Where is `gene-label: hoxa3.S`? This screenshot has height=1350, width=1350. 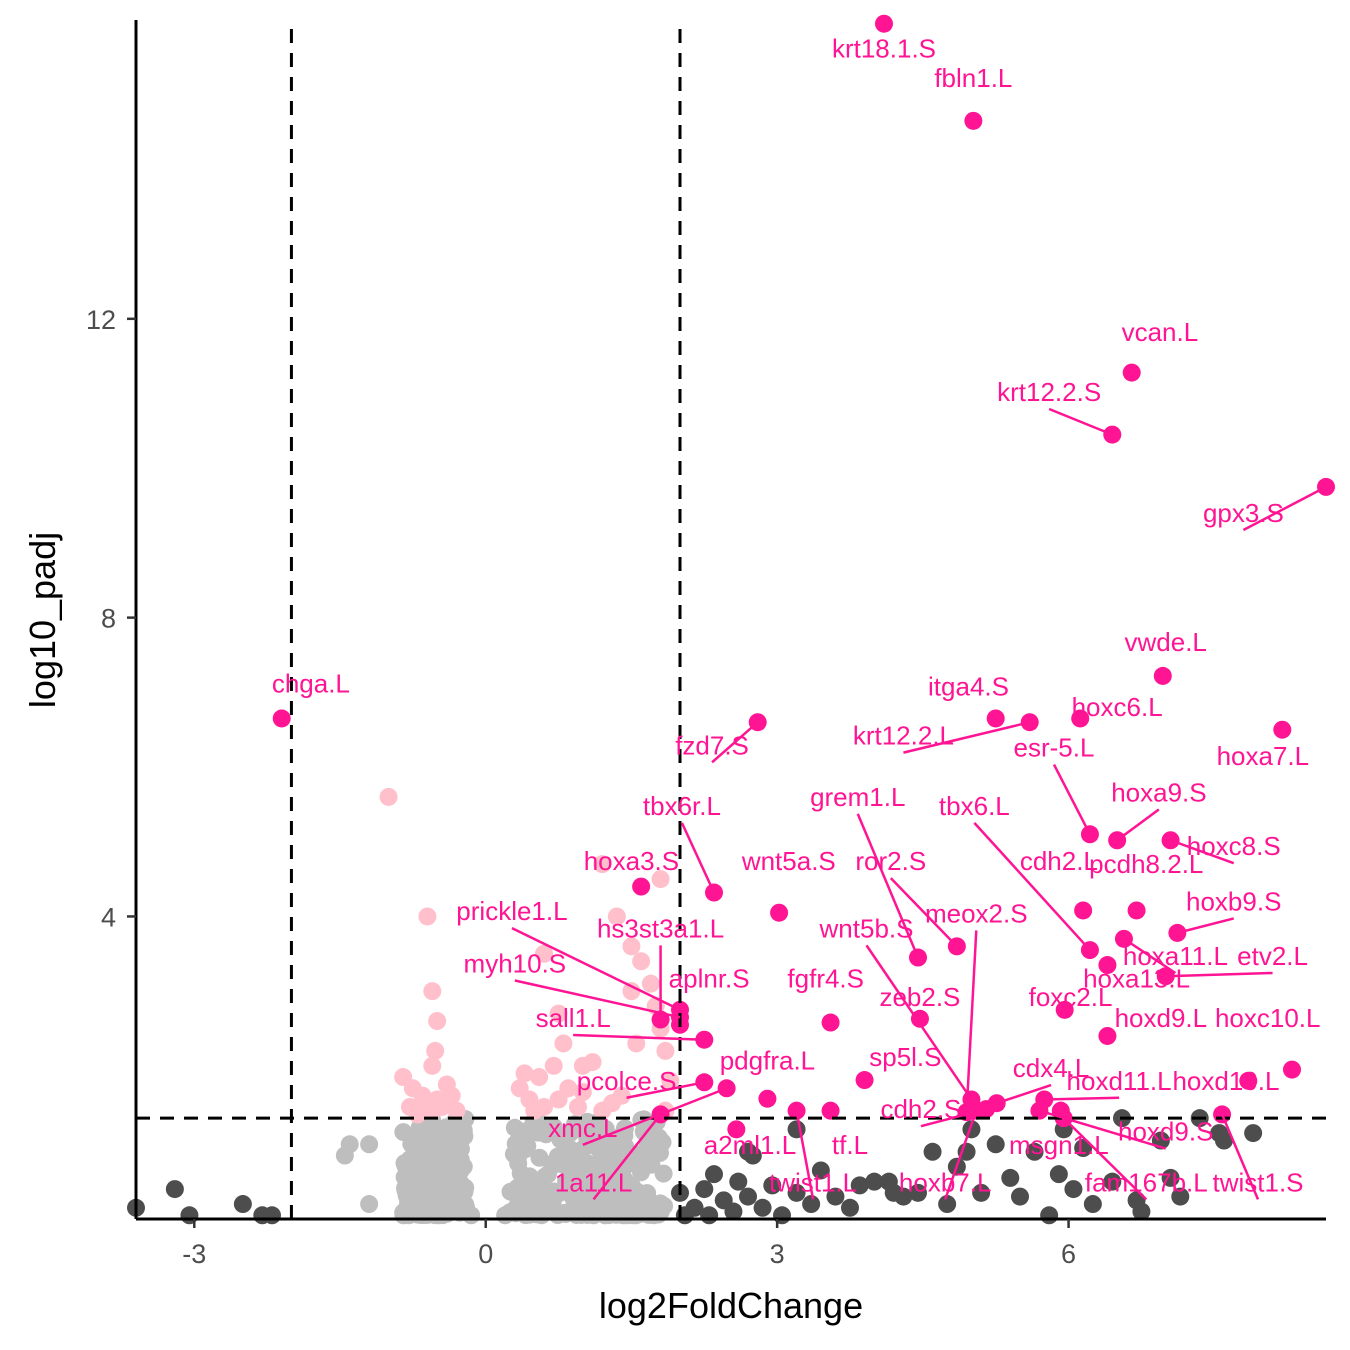 gene-label: hoxa3.S is located at coordinates (631, 861).